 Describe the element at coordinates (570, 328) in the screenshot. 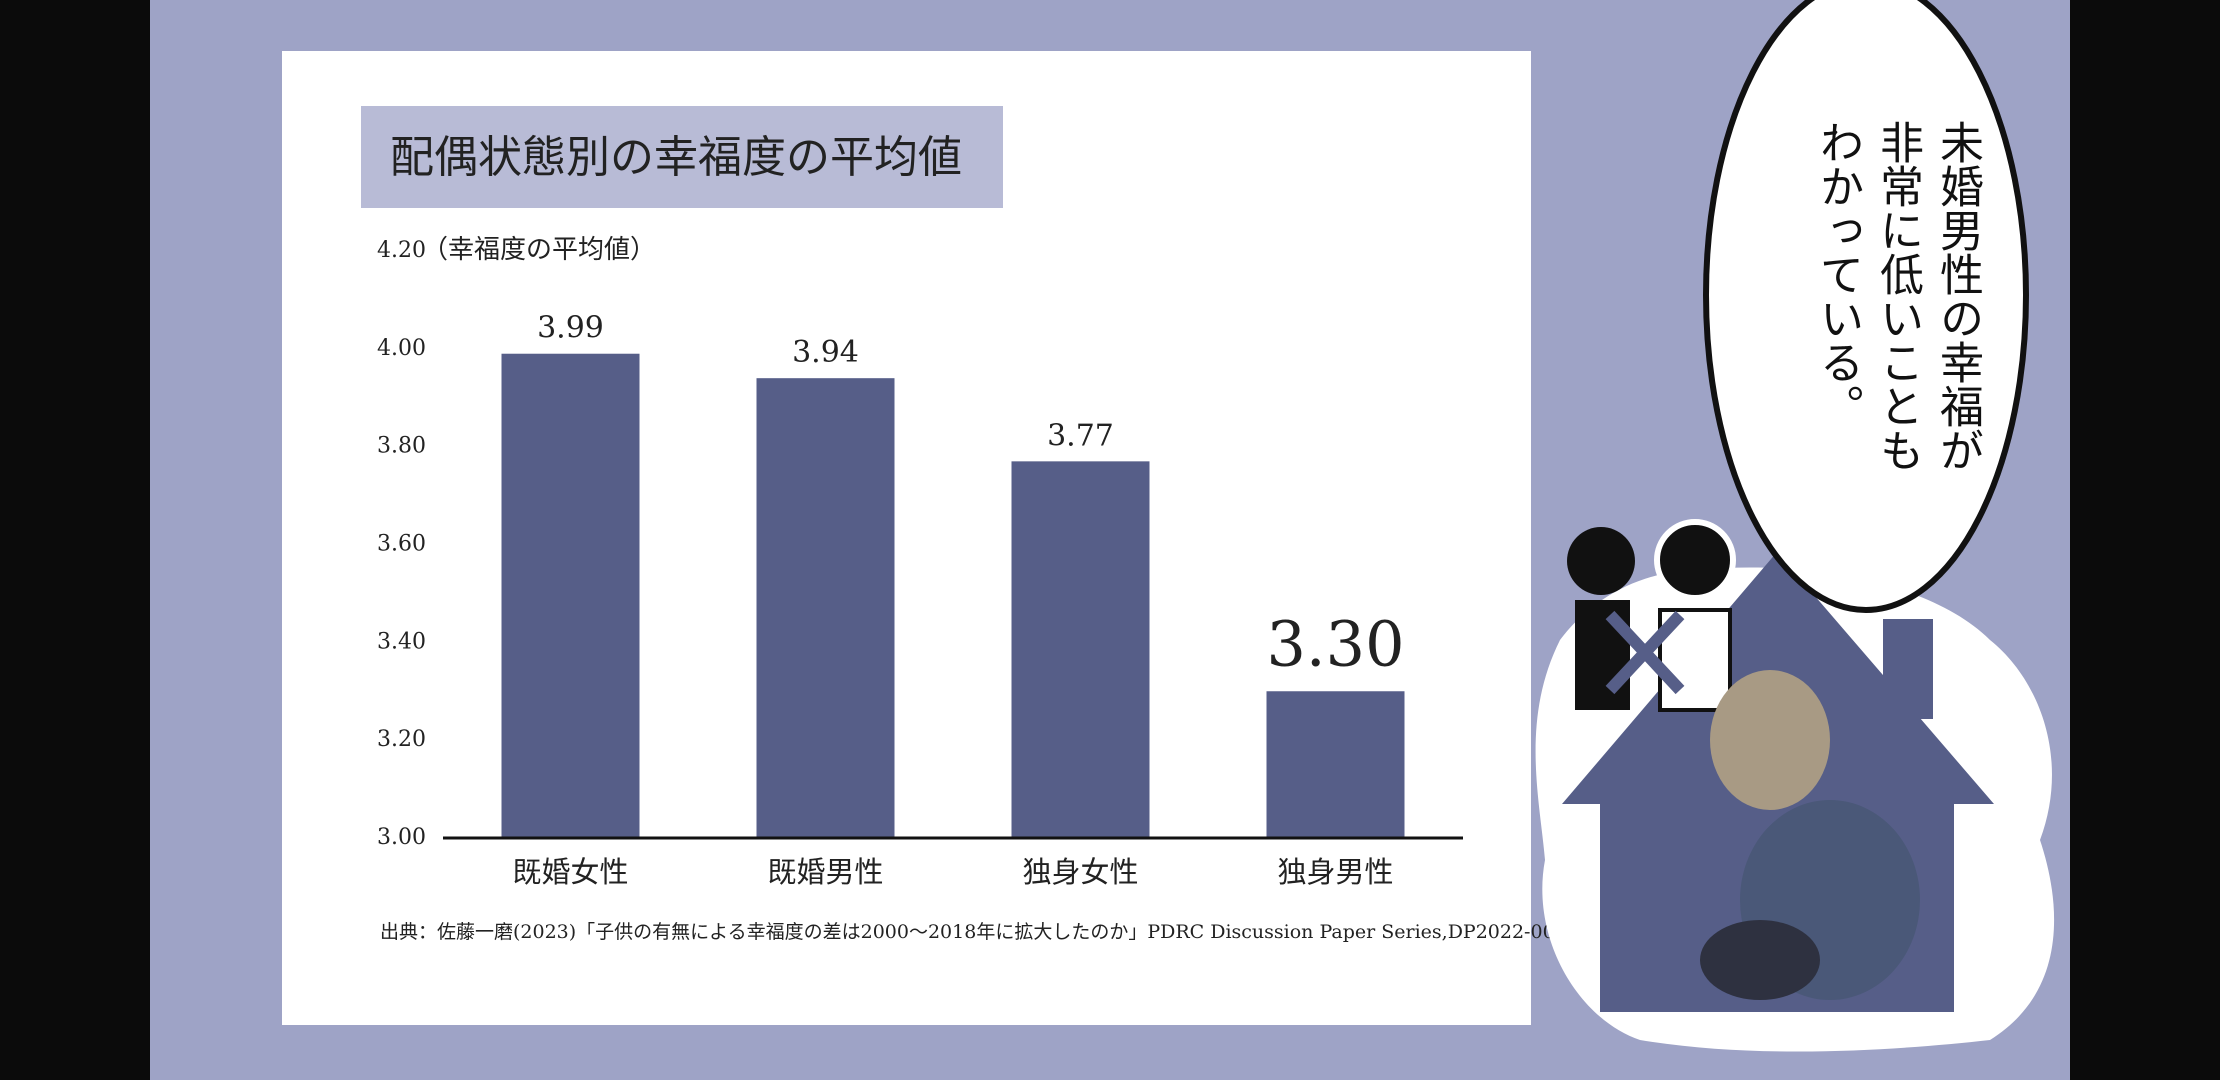

I see `value-label: 3.99` at that location.